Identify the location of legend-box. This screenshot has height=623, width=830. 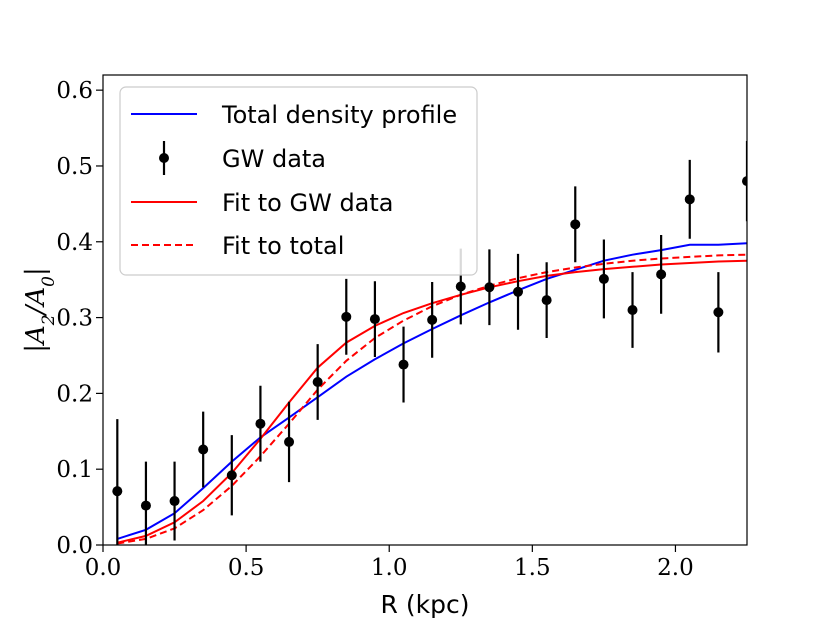
(298, 181).